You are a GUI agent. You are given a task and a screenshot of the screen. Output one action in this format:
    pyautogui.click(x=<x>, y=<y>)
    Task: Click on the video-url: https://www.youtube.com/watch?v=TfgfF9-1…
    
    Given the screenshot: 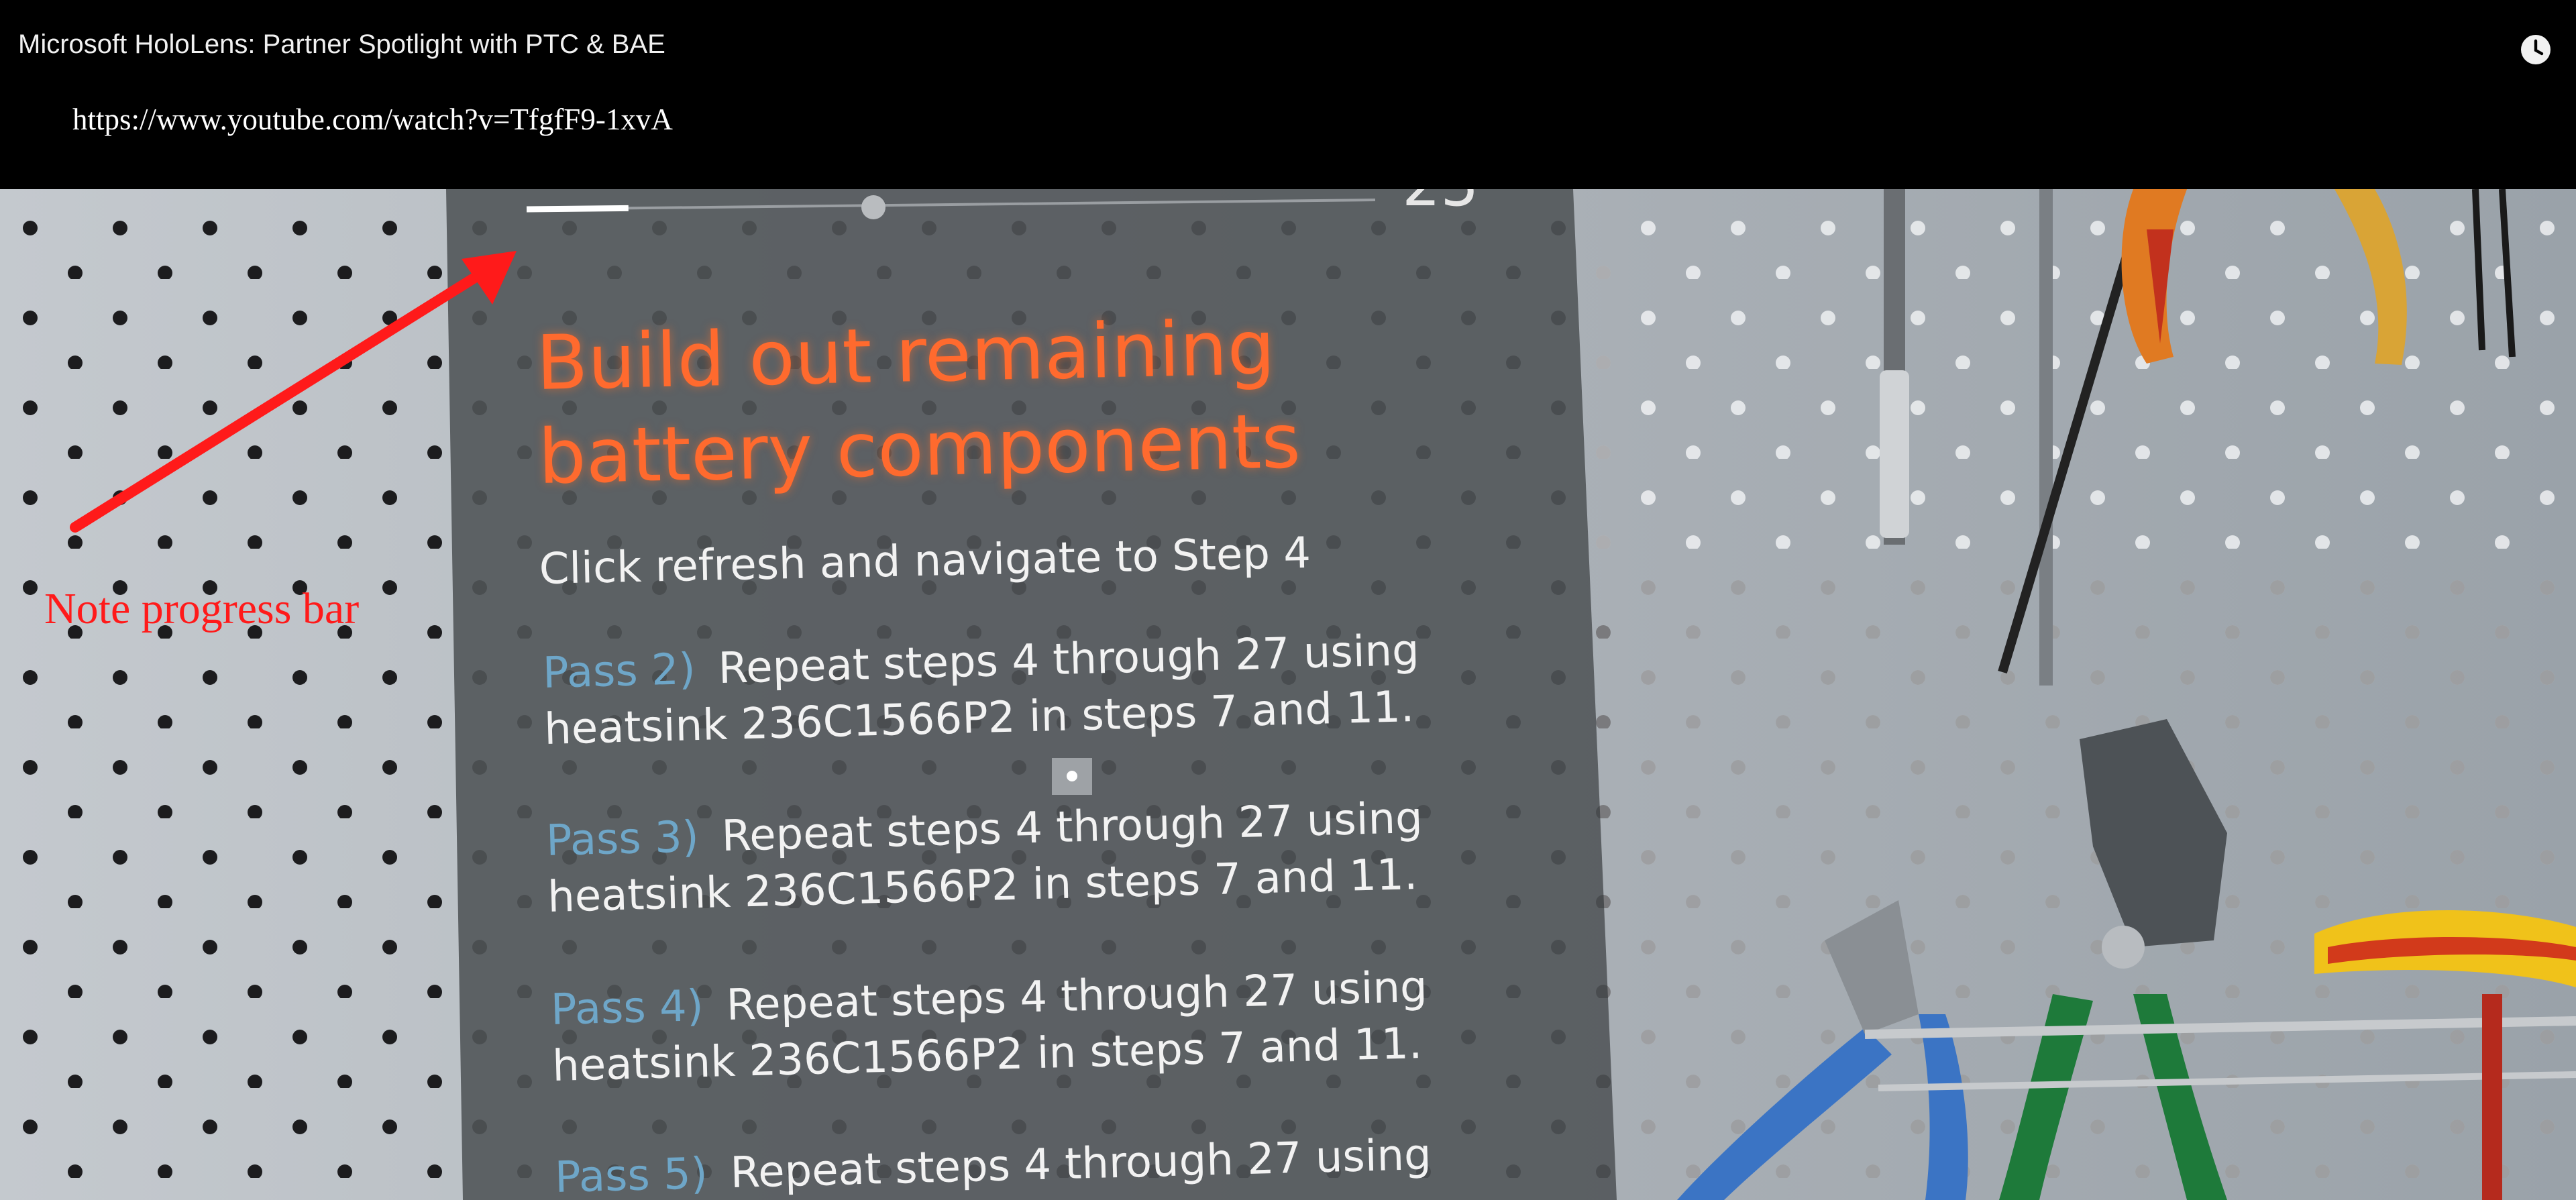 What is the action you would take?
    pyautogui.click(x=372, y=119)
    